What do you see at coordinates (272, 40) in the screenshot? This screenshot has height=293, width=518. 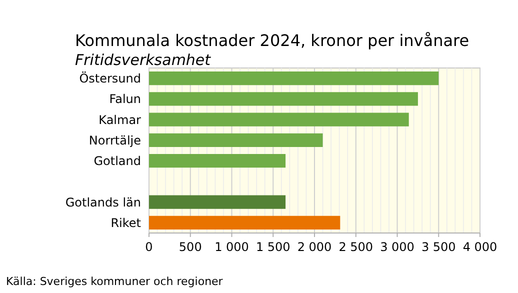 I see `chart-title: Kommunala kostnader 2024, kronor per invånare` at bounding box center [272, 40].